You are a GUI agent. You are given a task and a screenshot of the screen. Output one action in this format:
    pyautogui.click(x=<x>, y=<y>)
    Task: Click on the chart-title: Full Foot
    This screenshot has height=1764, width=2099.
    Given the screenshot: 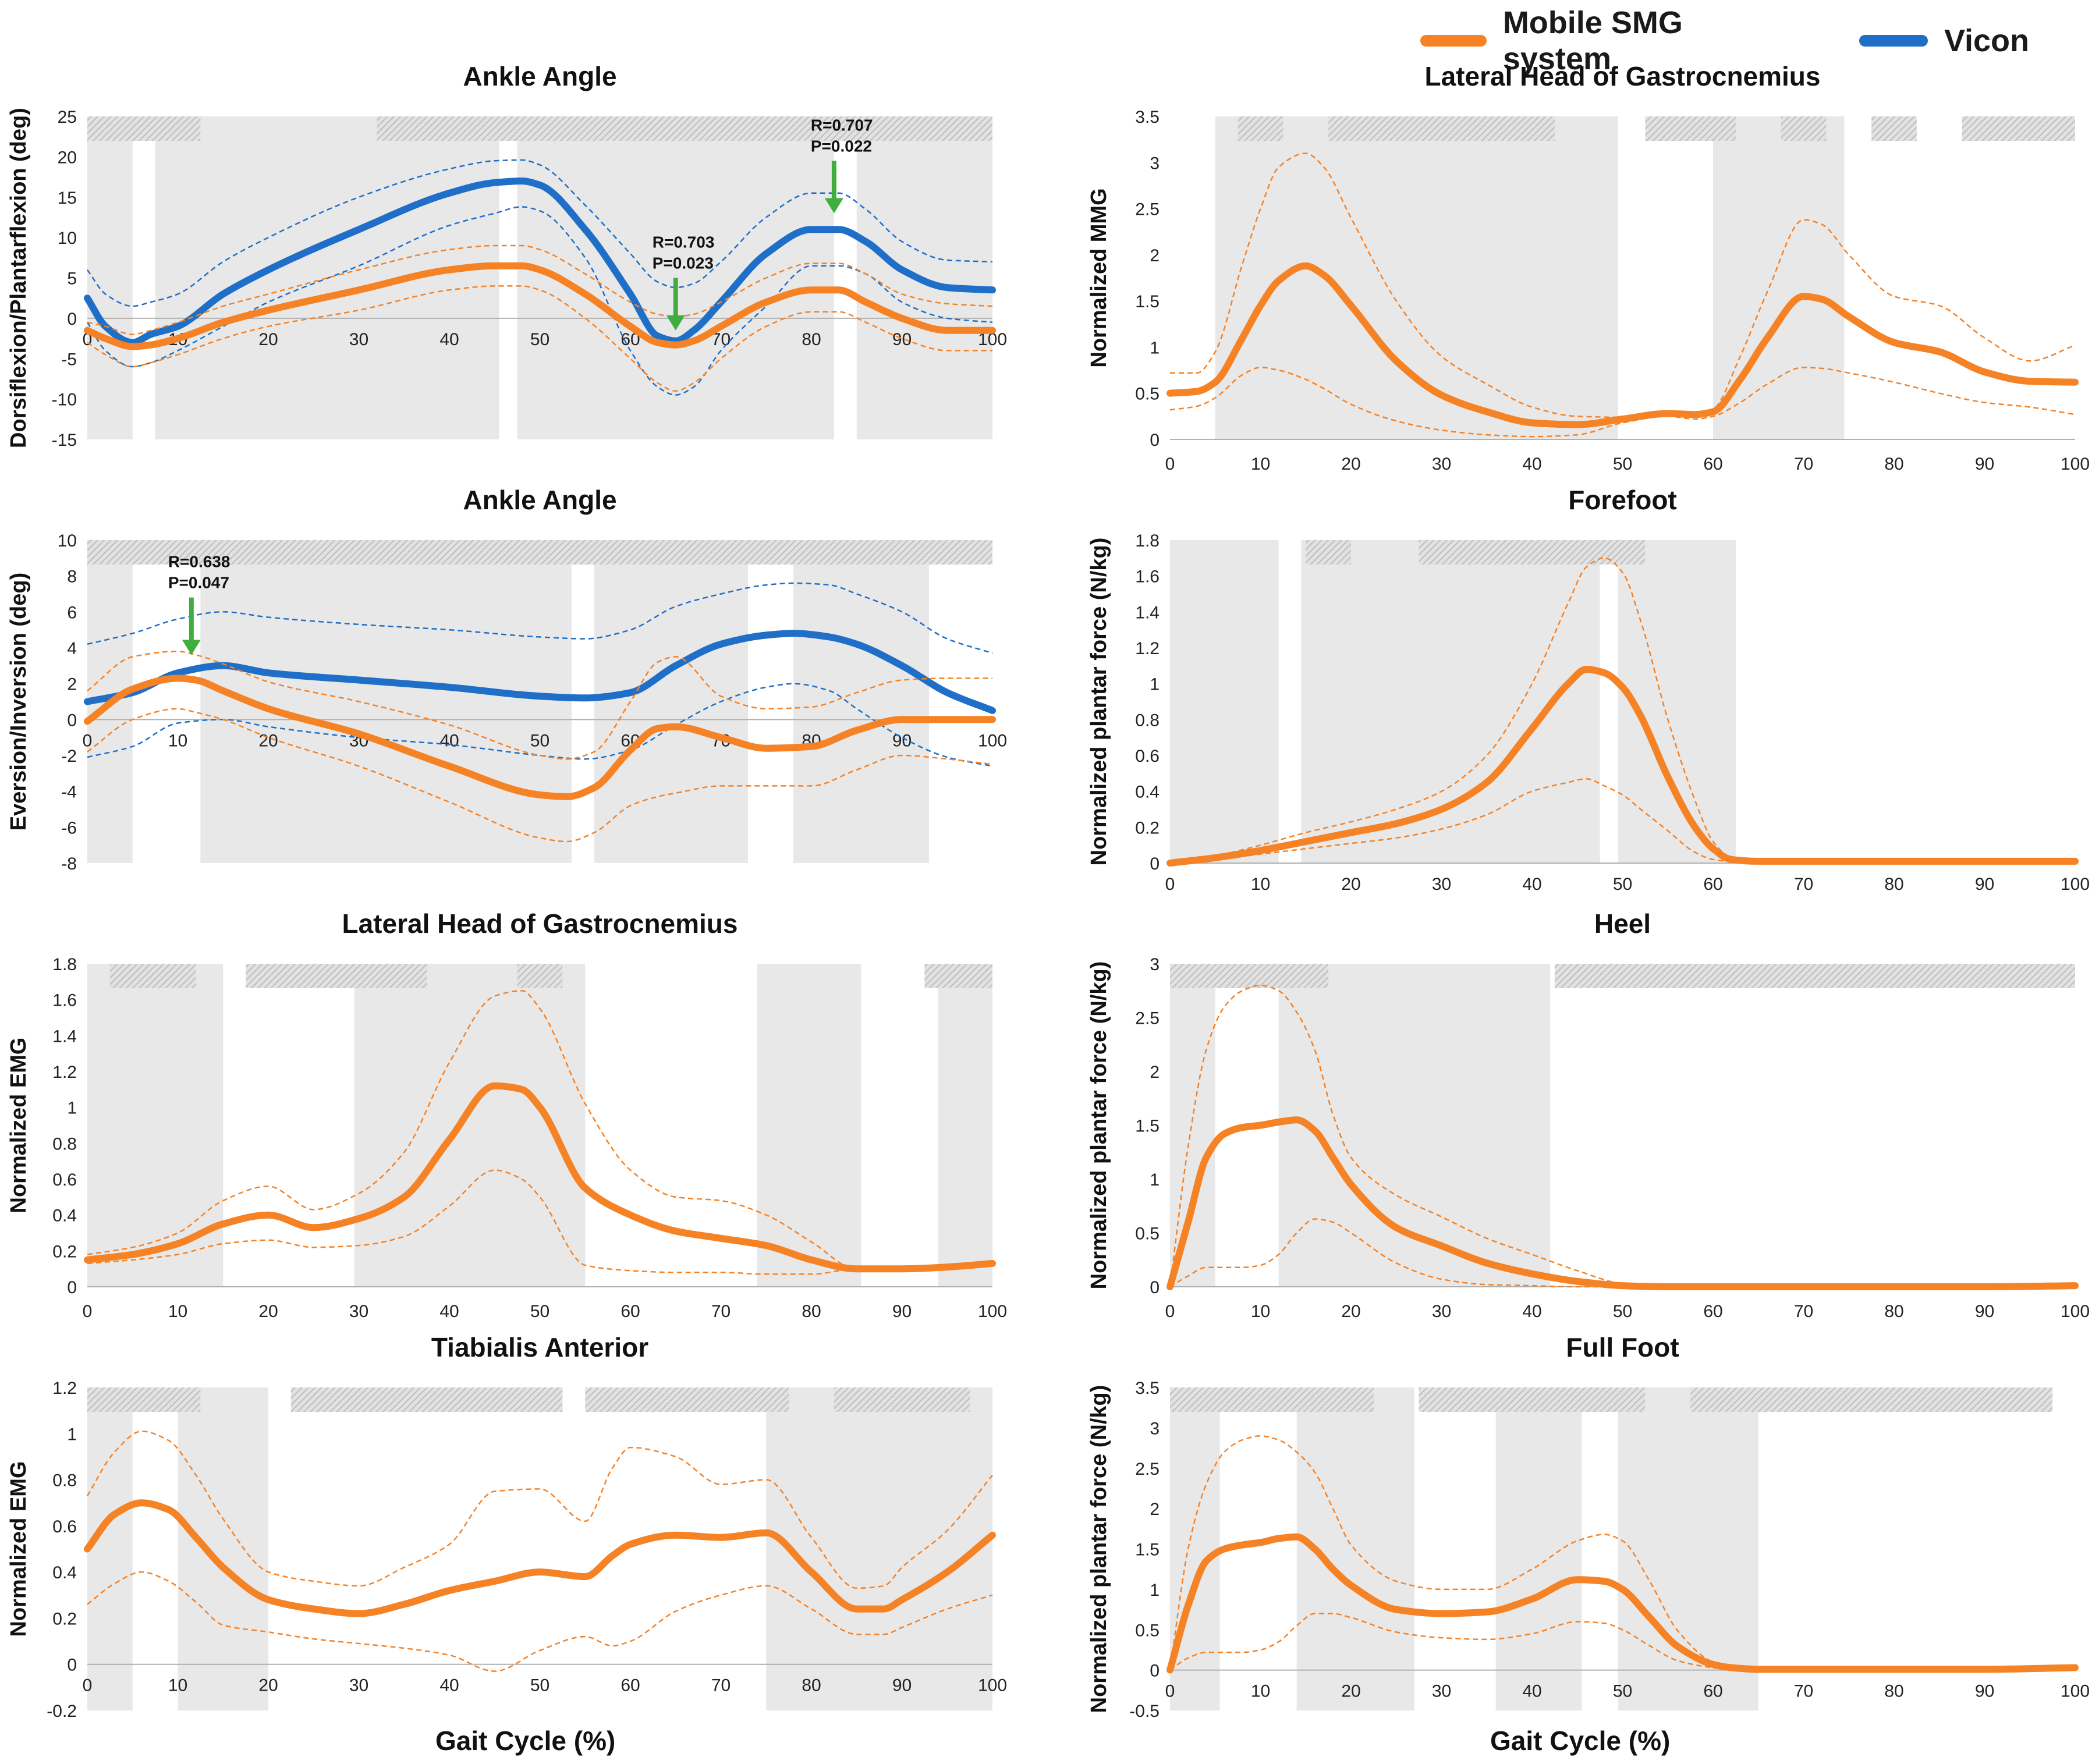 What is the action you would take?
    pyautogui.click(x=1622, y=1347)
    